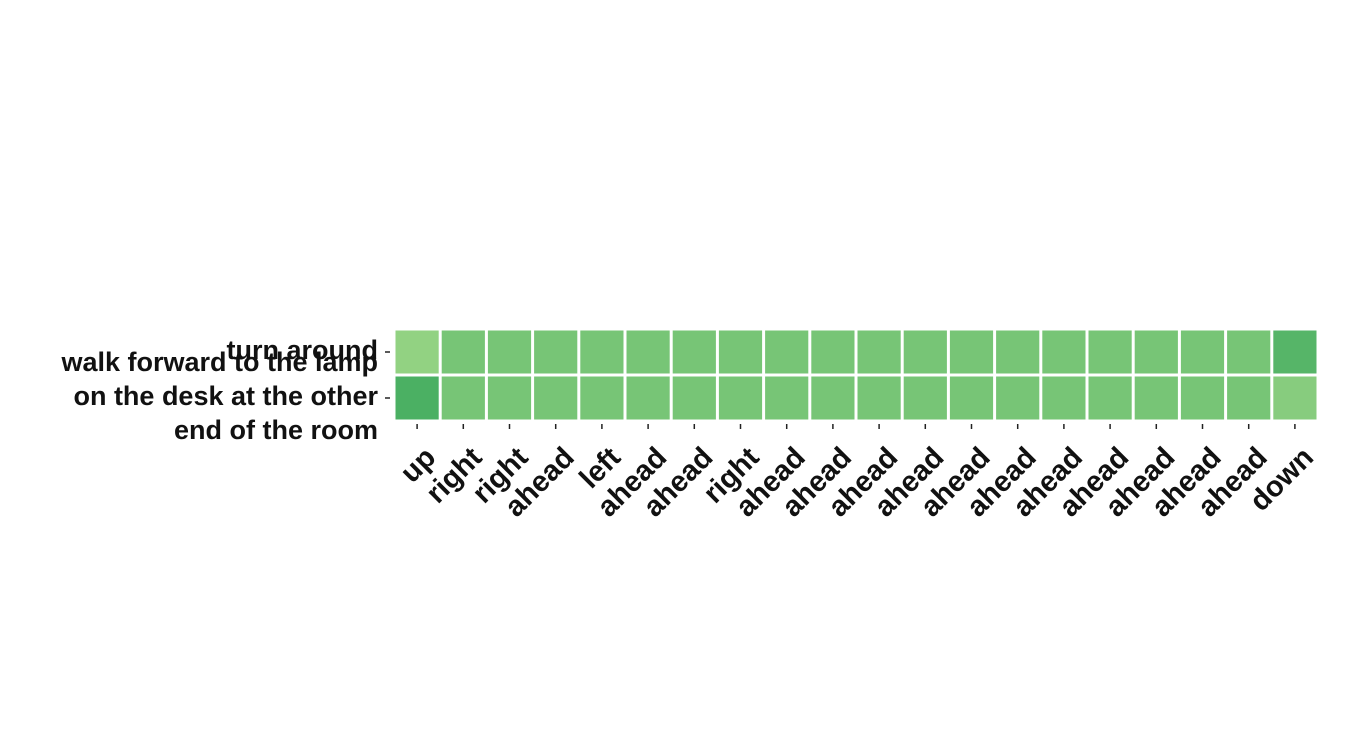  What do you see at coordinates (1249, 352) in the screenshot?
I see `heatmap-cell-r0-c18` at bounding box center [1249, 352].